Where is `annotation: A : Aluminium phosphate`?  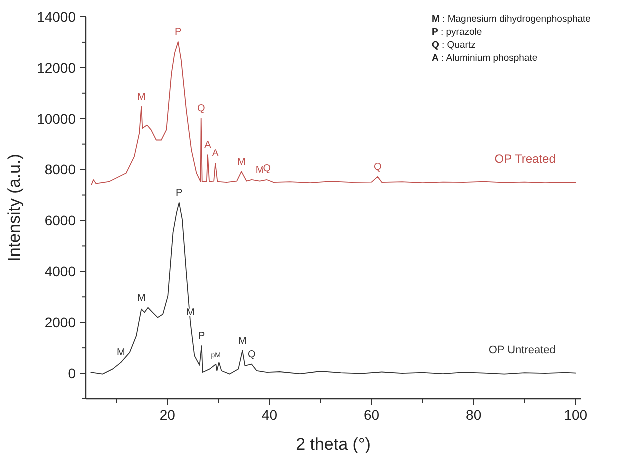
annotation: A : Aluminium phosphate is located at coordinates (485, 58).